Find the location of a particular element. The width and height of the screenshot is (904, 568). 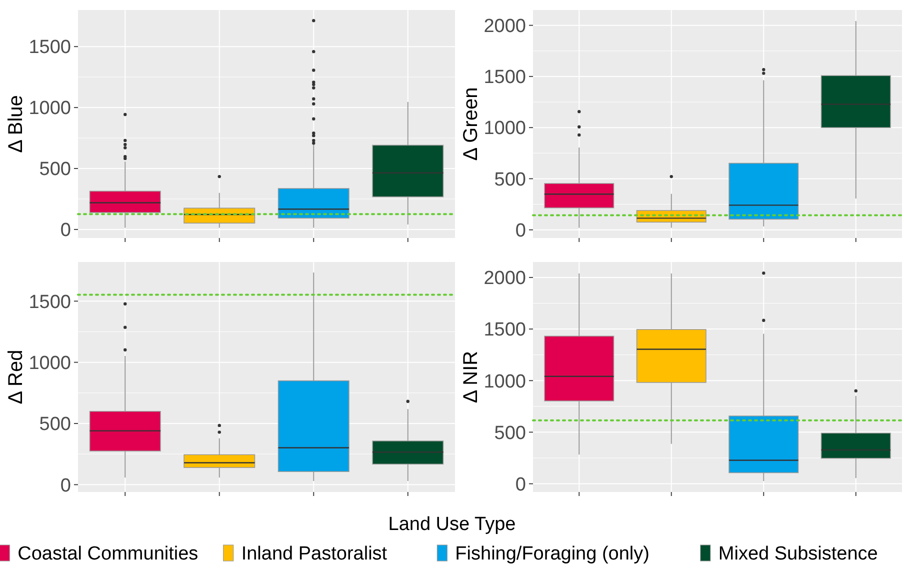

legend-label: Mixed Subsistence is located at coordinates (798, 554).